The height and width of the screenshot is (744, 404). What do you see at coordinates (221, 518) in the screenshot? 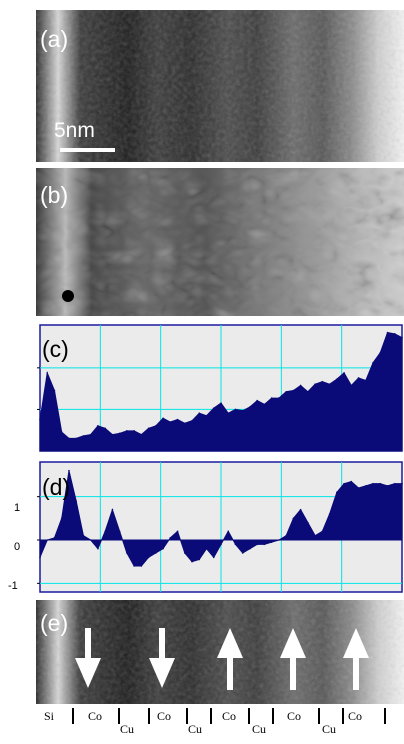
I see `series-area` at bounding box center [221, 518].